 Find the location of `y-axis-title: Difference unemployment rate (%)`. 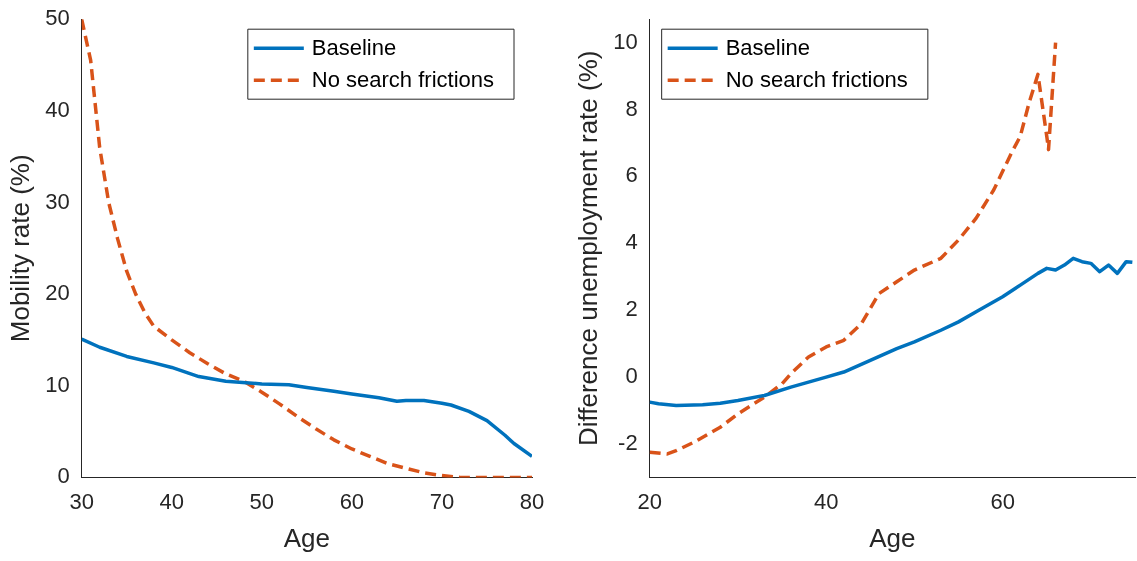

y-axis-title: Difference unemployment rate (%) is located at coordinates (587, 248).